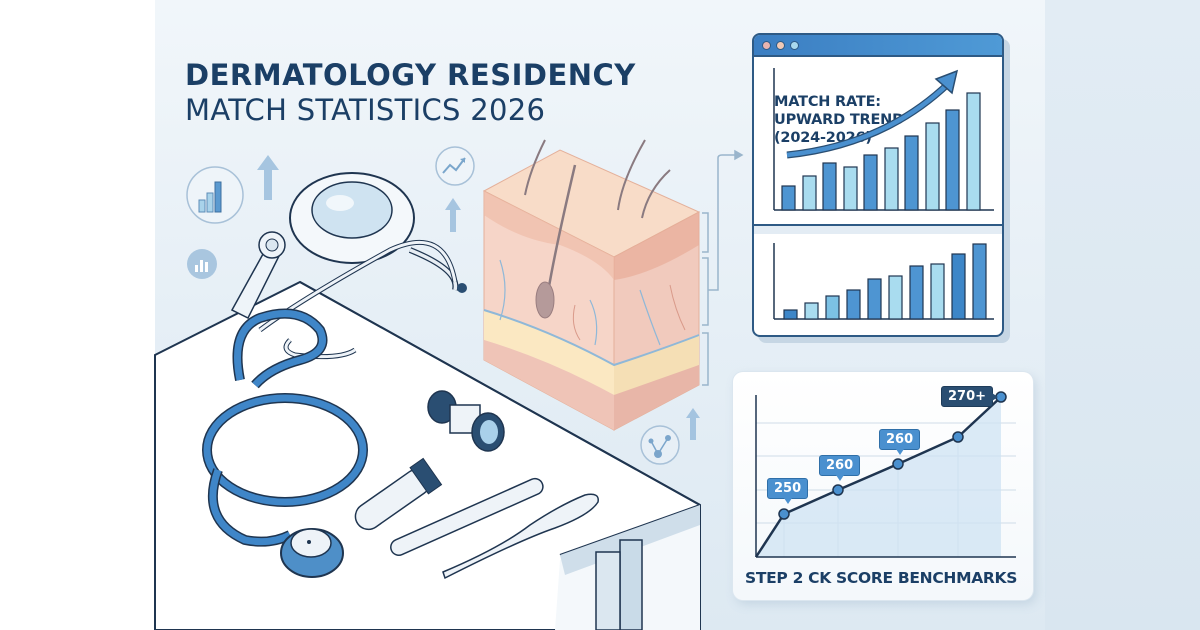  Describe the element at coordinates (1122, 315) in the screenshot. I see `background-right` at that location.